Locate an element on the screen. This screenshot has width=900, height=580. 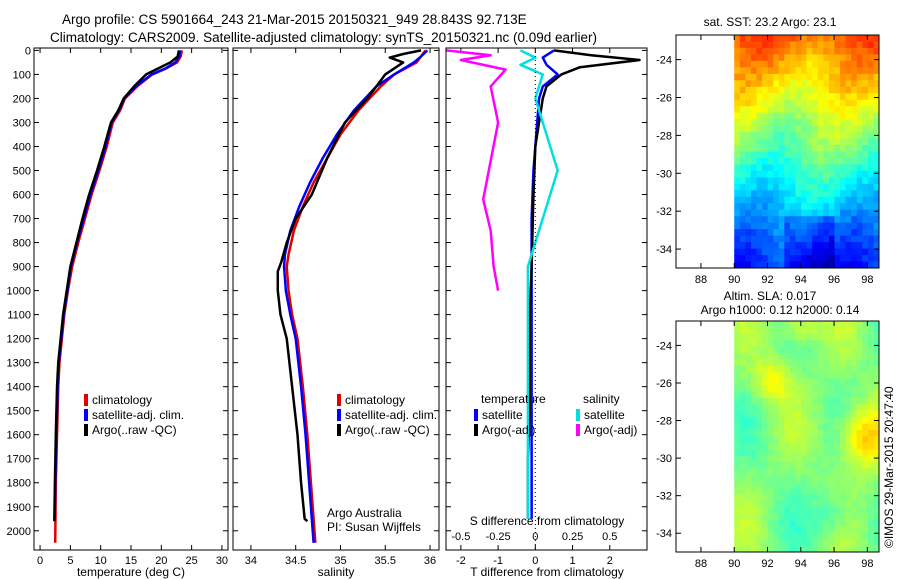
s-difference-label: S difference from climatology is located at coordinates (547, 521).